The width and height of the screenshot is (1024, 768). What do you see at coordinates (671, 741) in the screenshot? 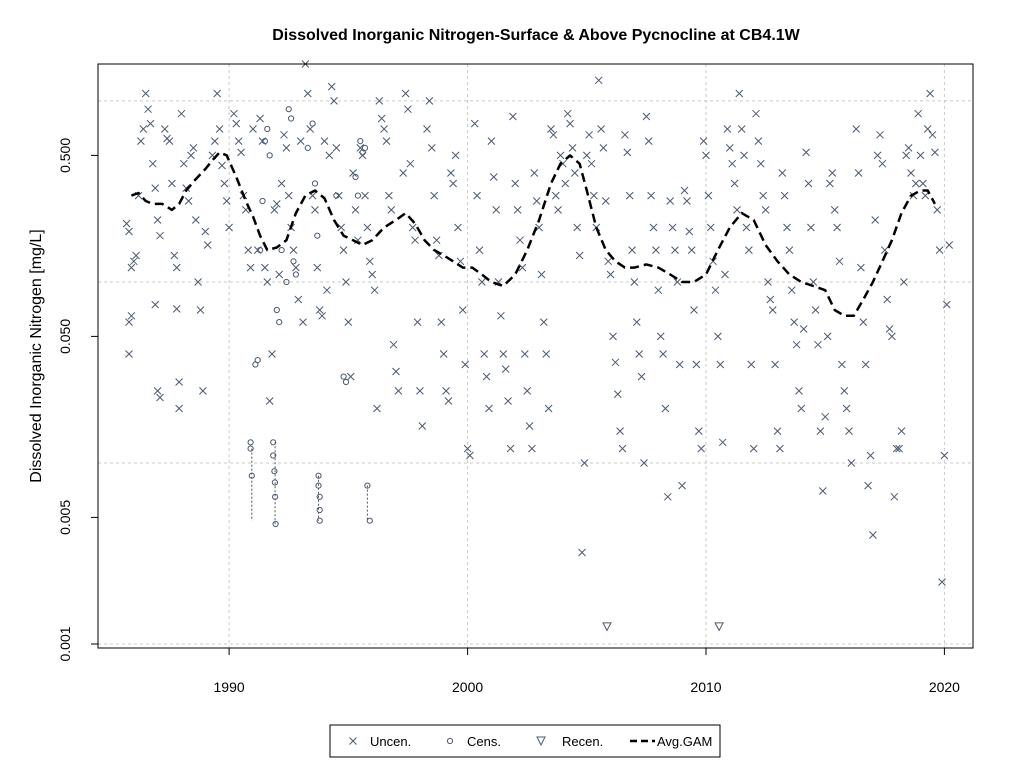
I see `legend-item-gam: Avg.GAM` at bounding box center [671, 741].